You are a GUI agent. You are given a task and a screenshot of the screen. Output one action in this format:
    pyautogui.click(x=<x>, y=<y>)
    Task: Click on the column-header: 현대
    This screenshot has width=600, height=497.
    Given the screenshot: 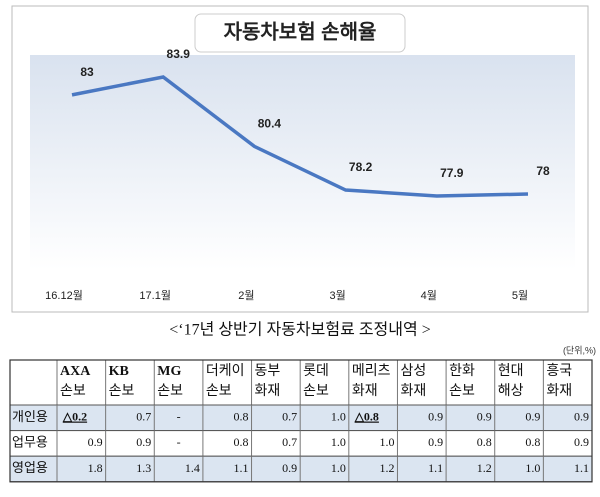 What is the action you would take?
    pyautogui.click(x=511, y=371)
    